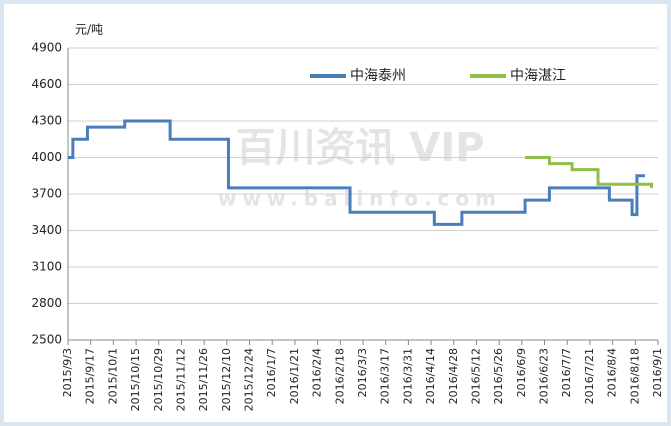  What do you see at coordinates (360, 199) in the screenshot?
I see `watermark-url: www.baiinfo.com` at bounding box center [360, 199].